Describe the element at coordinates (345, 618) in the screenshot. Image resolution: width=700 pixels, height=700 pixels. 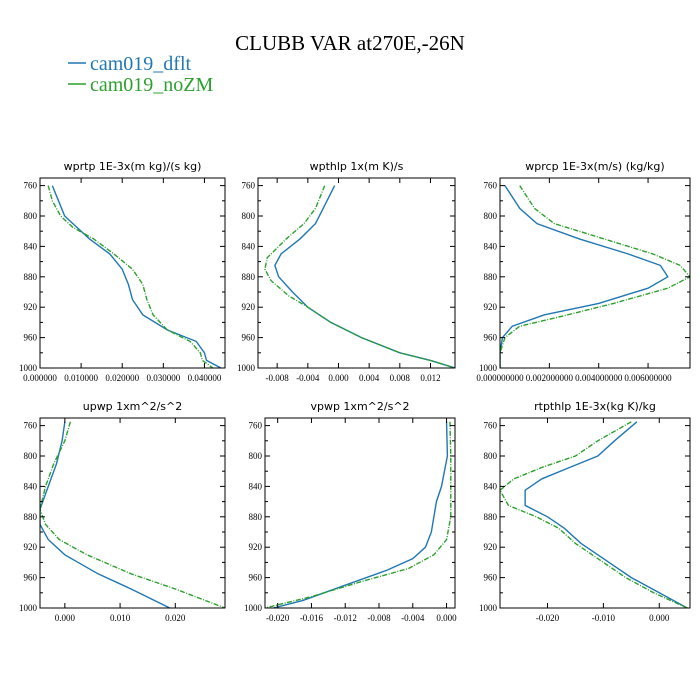
I see `x-tick-label: -0.012` at that location.